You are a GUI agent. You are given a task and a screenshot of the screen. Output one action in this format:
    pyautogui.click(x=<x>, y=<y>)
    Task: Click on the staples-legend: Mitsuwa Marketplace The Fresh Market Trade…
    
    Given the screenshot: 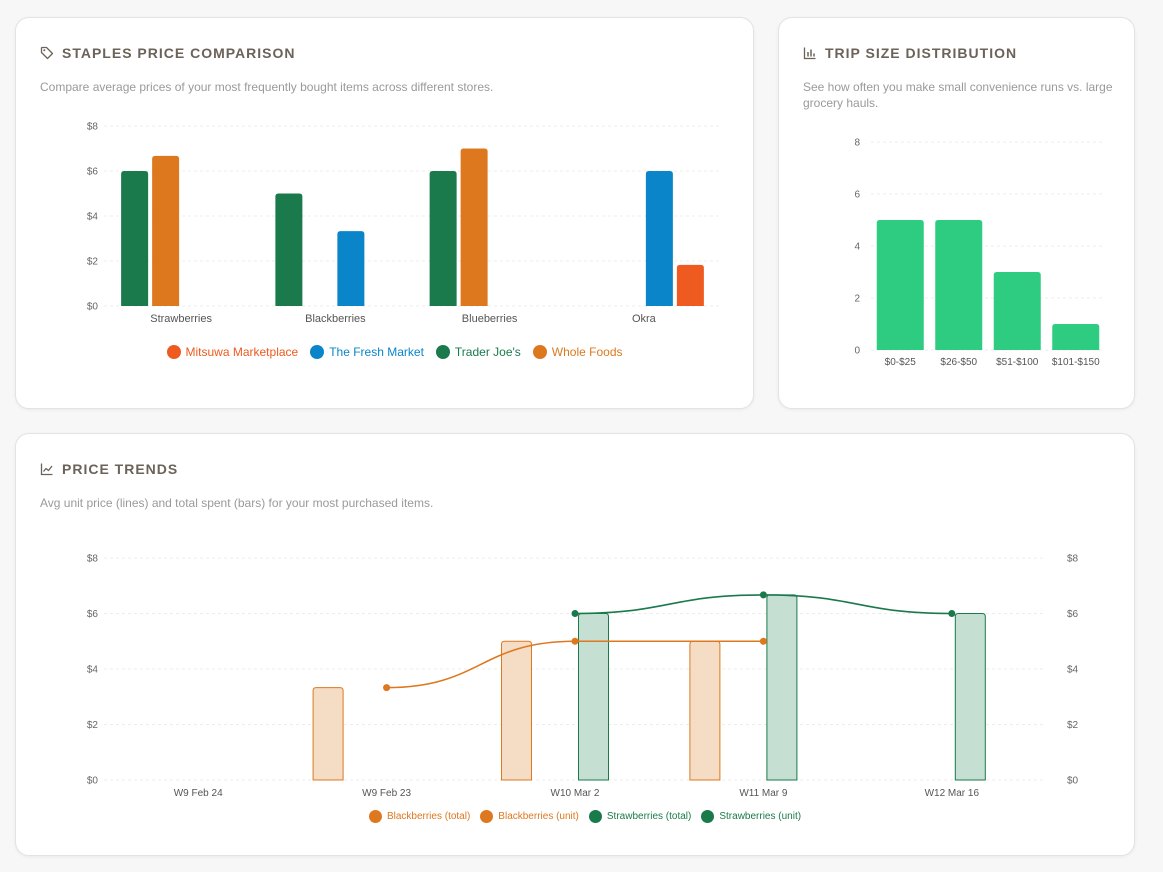 What is the action you would take?
    pyautogui.click(x=394, y=352)
    